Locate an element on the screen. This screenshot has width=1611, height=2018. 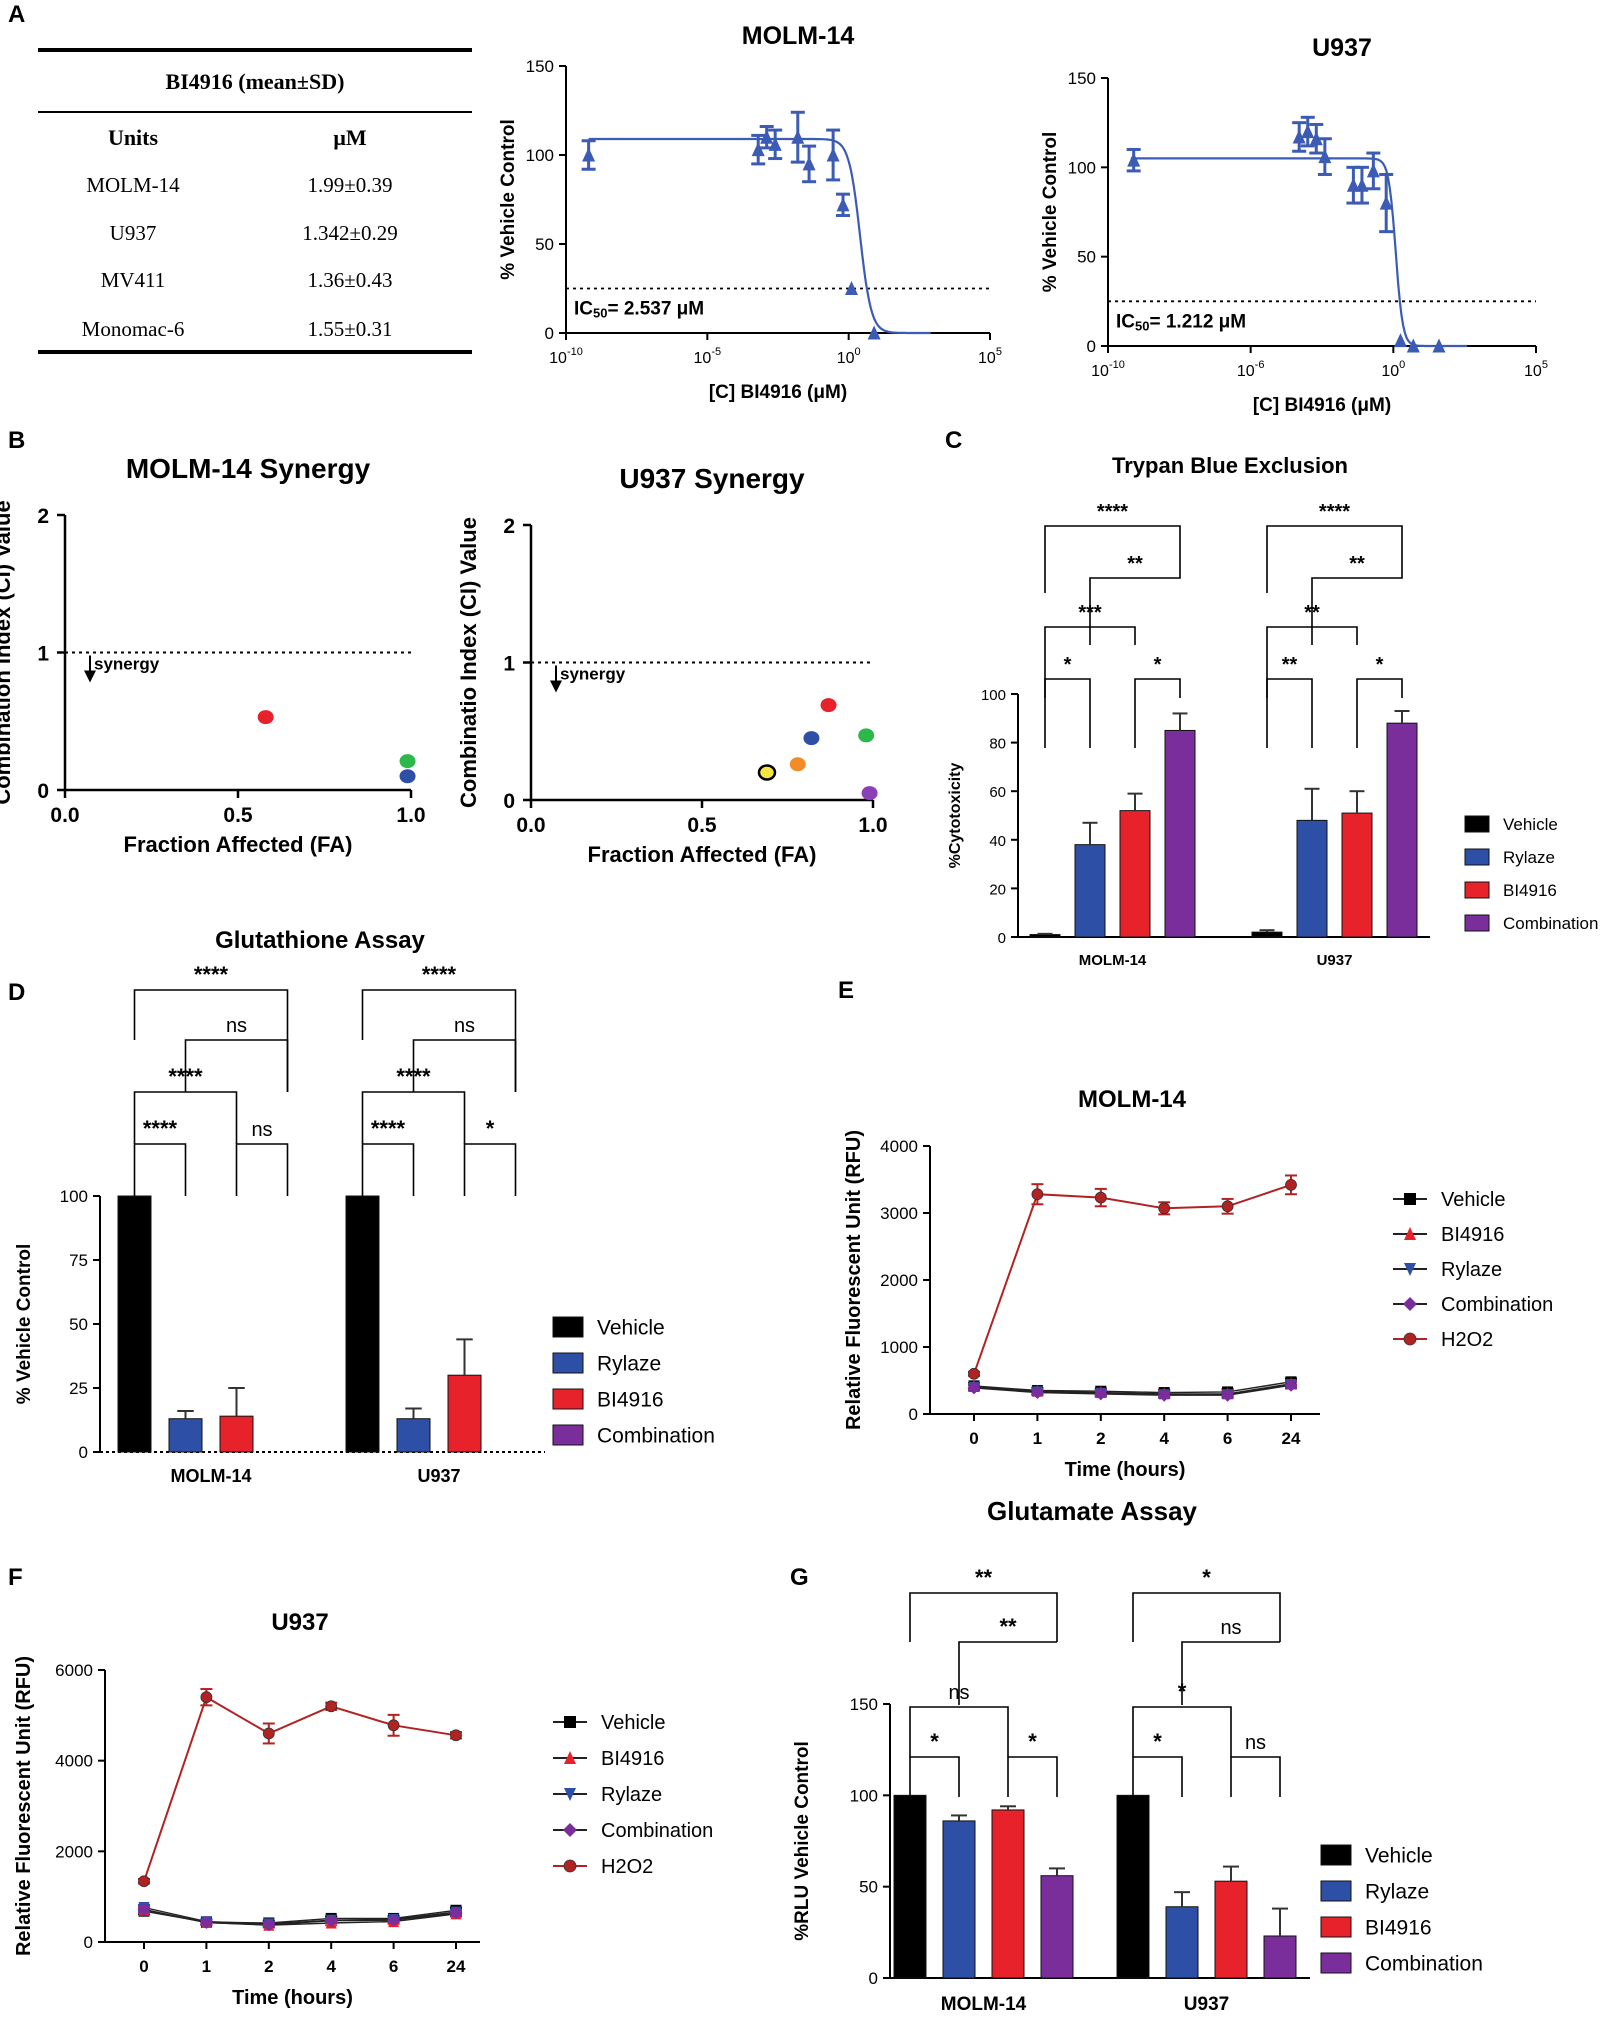
panel-label-b: B is located at coordinates (16, 440).